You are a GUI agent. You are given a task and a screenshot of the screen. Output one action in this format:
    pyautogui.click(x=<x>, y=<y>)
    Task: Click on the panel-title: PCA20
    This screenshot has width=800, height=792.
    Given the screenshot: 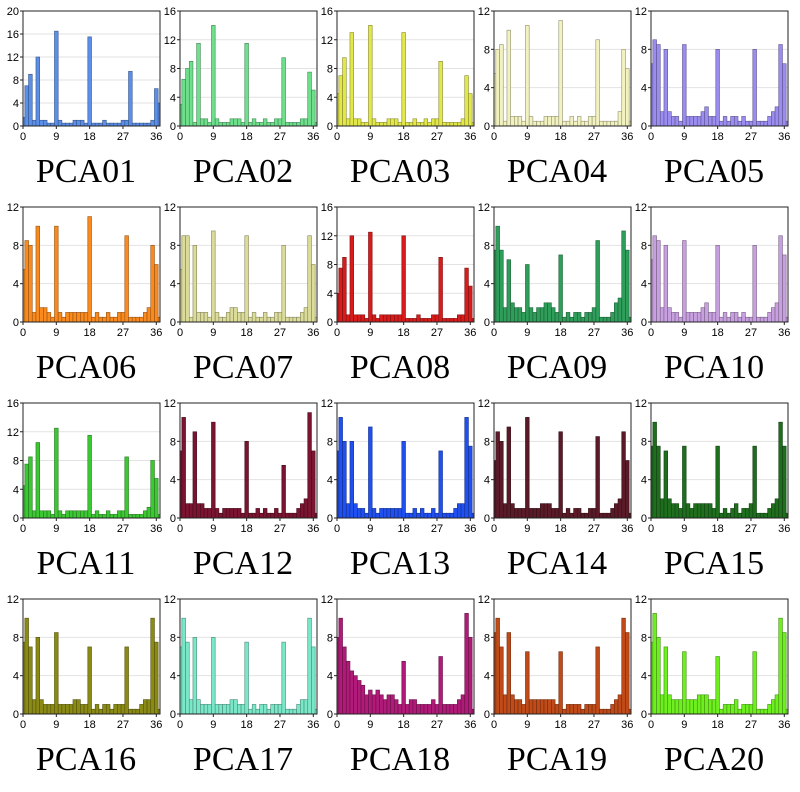 What is the action you would take?
    pyautogui.click(x=714, y=759)
    